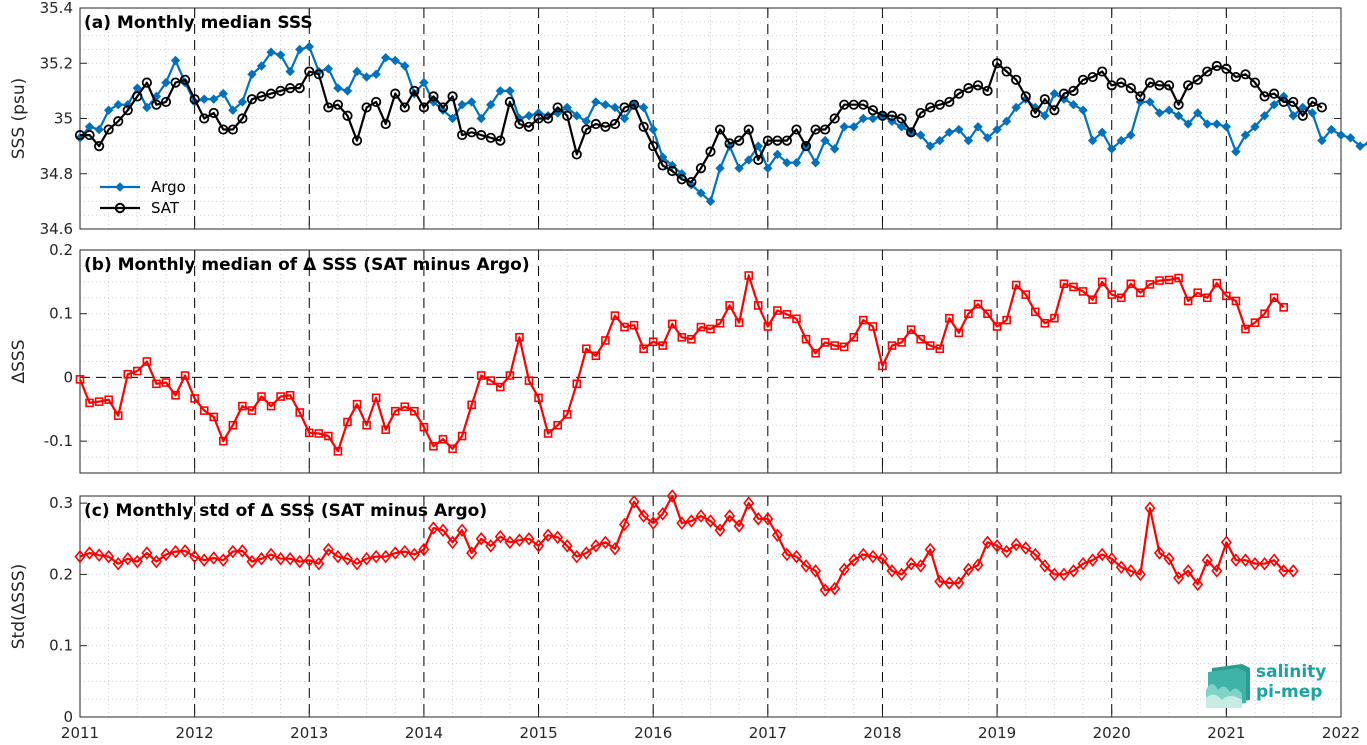 The image size is (1367, 745). What do you see at coordinates (701, 123) in the screenshot?
I see `series-line` at bounding box center [701, 123].